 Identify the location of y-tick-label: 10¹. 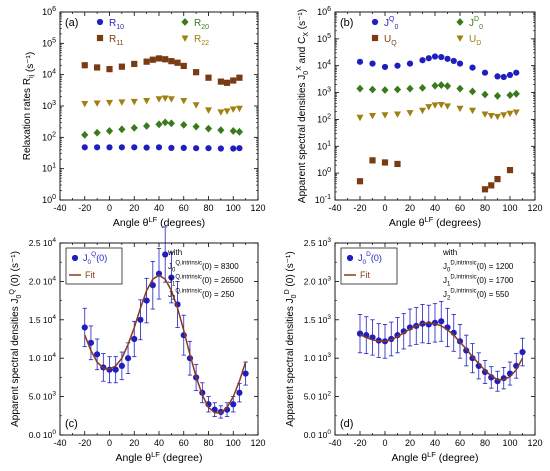
(49, 168).